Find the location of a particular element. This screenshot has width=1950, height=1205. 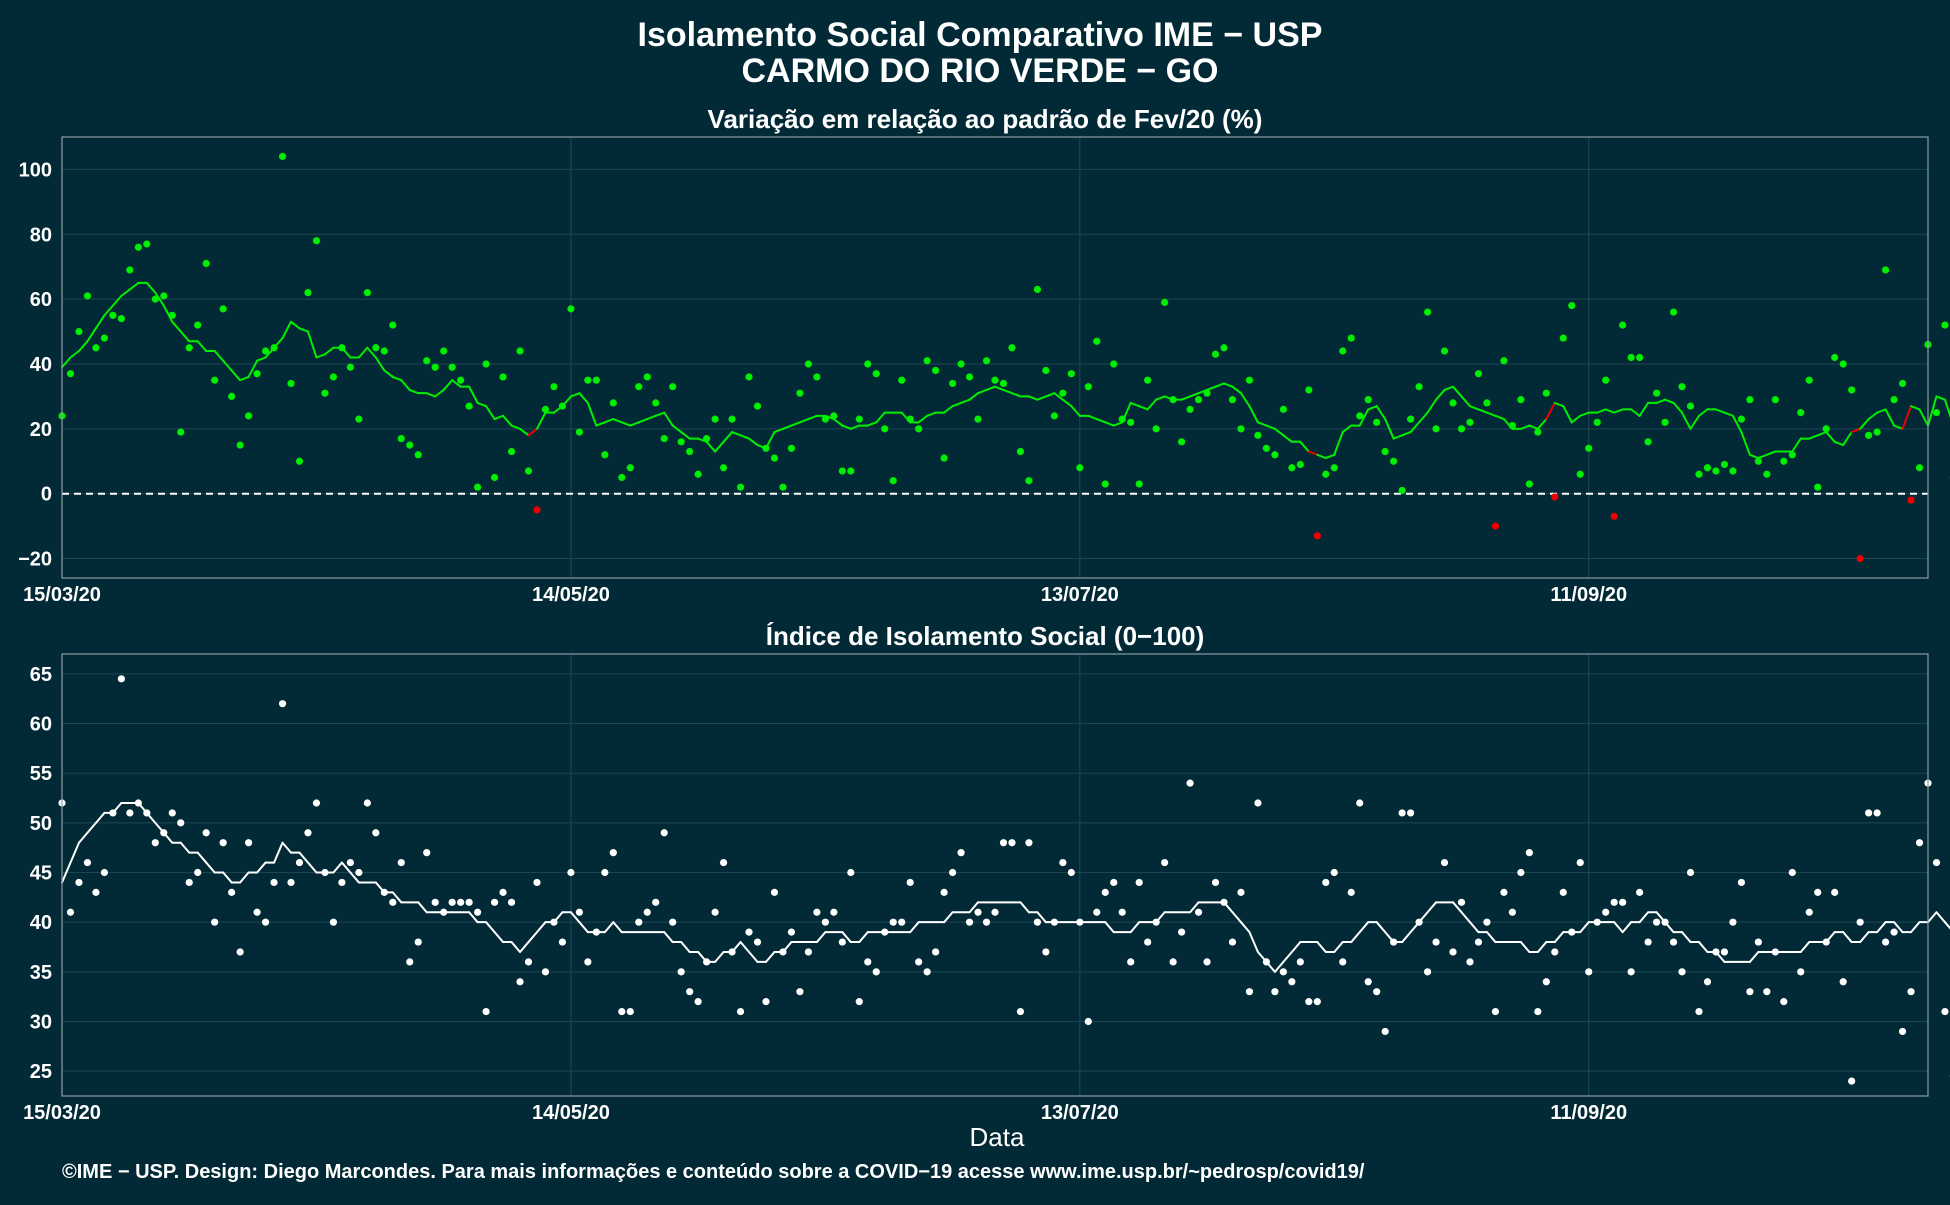

y-tick-label: 20 is located at coordinates (41, 430).